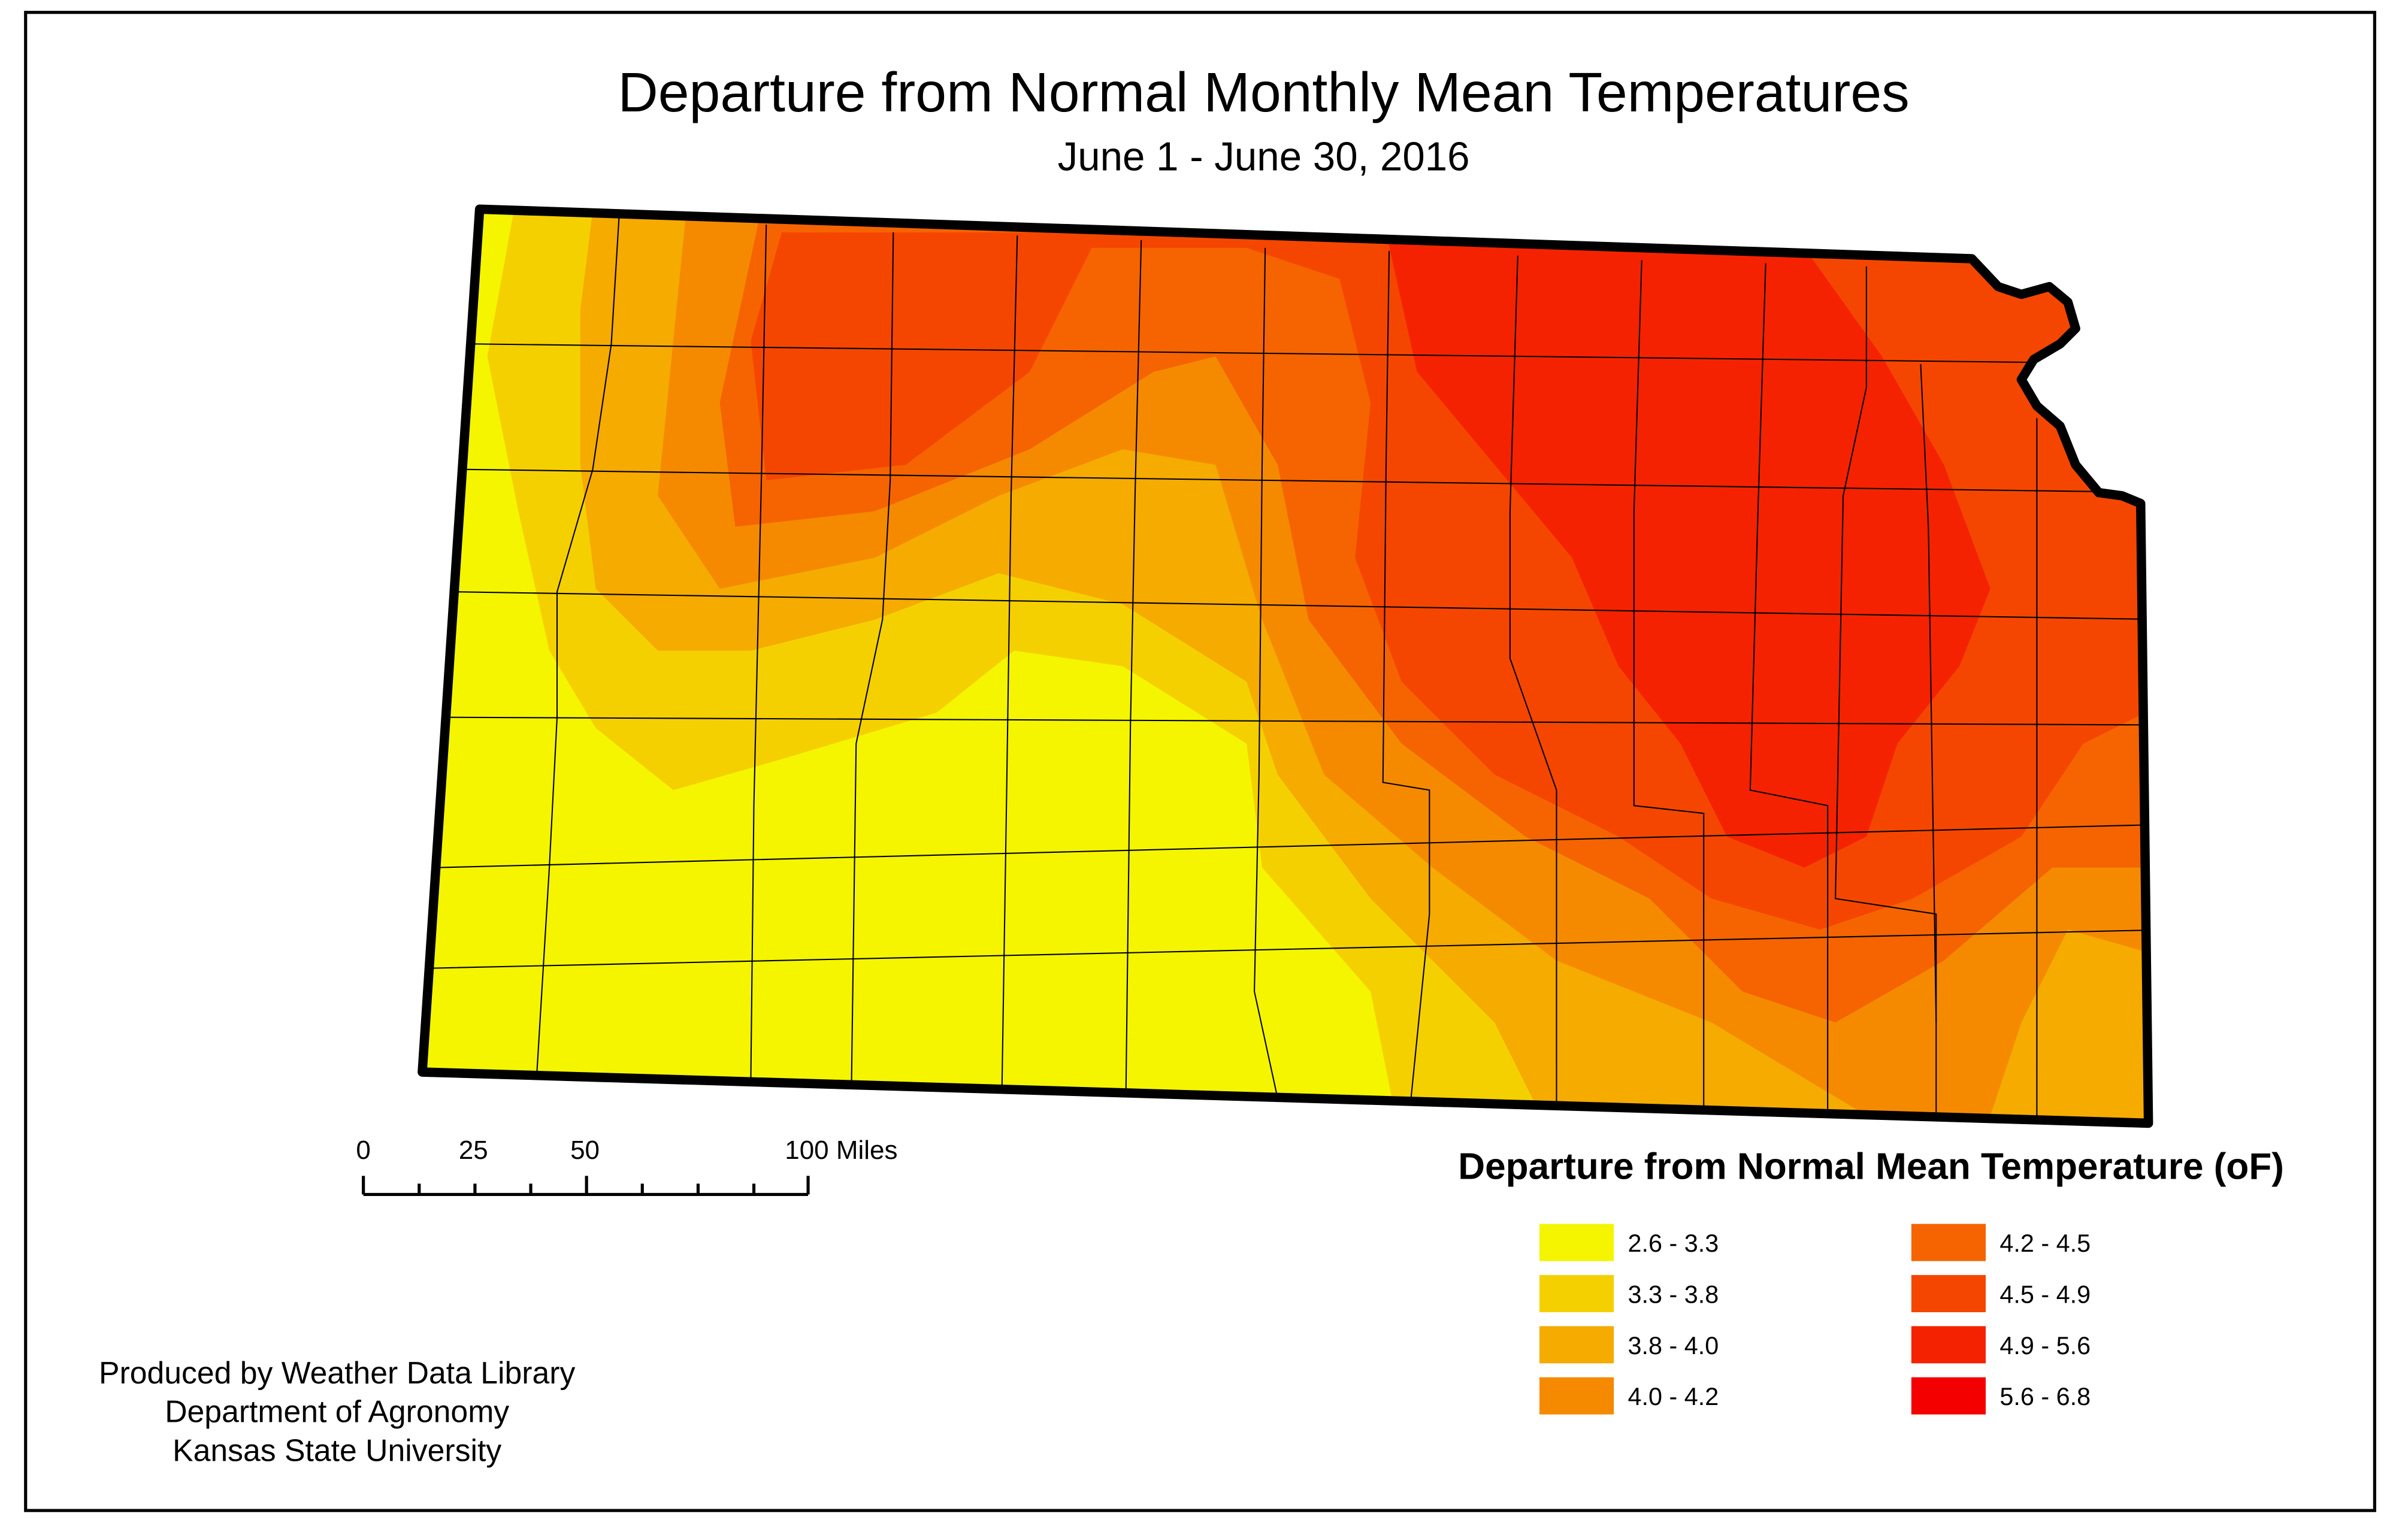 Image resolution: width=2408 pixels, height=1526 pixels. I want to click on legend-label: 2.6 - 3.3, so click(1673, 1243).